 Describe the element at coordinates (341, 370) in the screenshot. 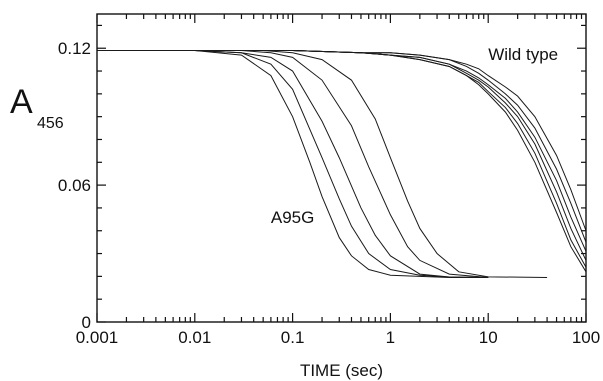

I see `x-axis-label: TIME (sec)` at that location.